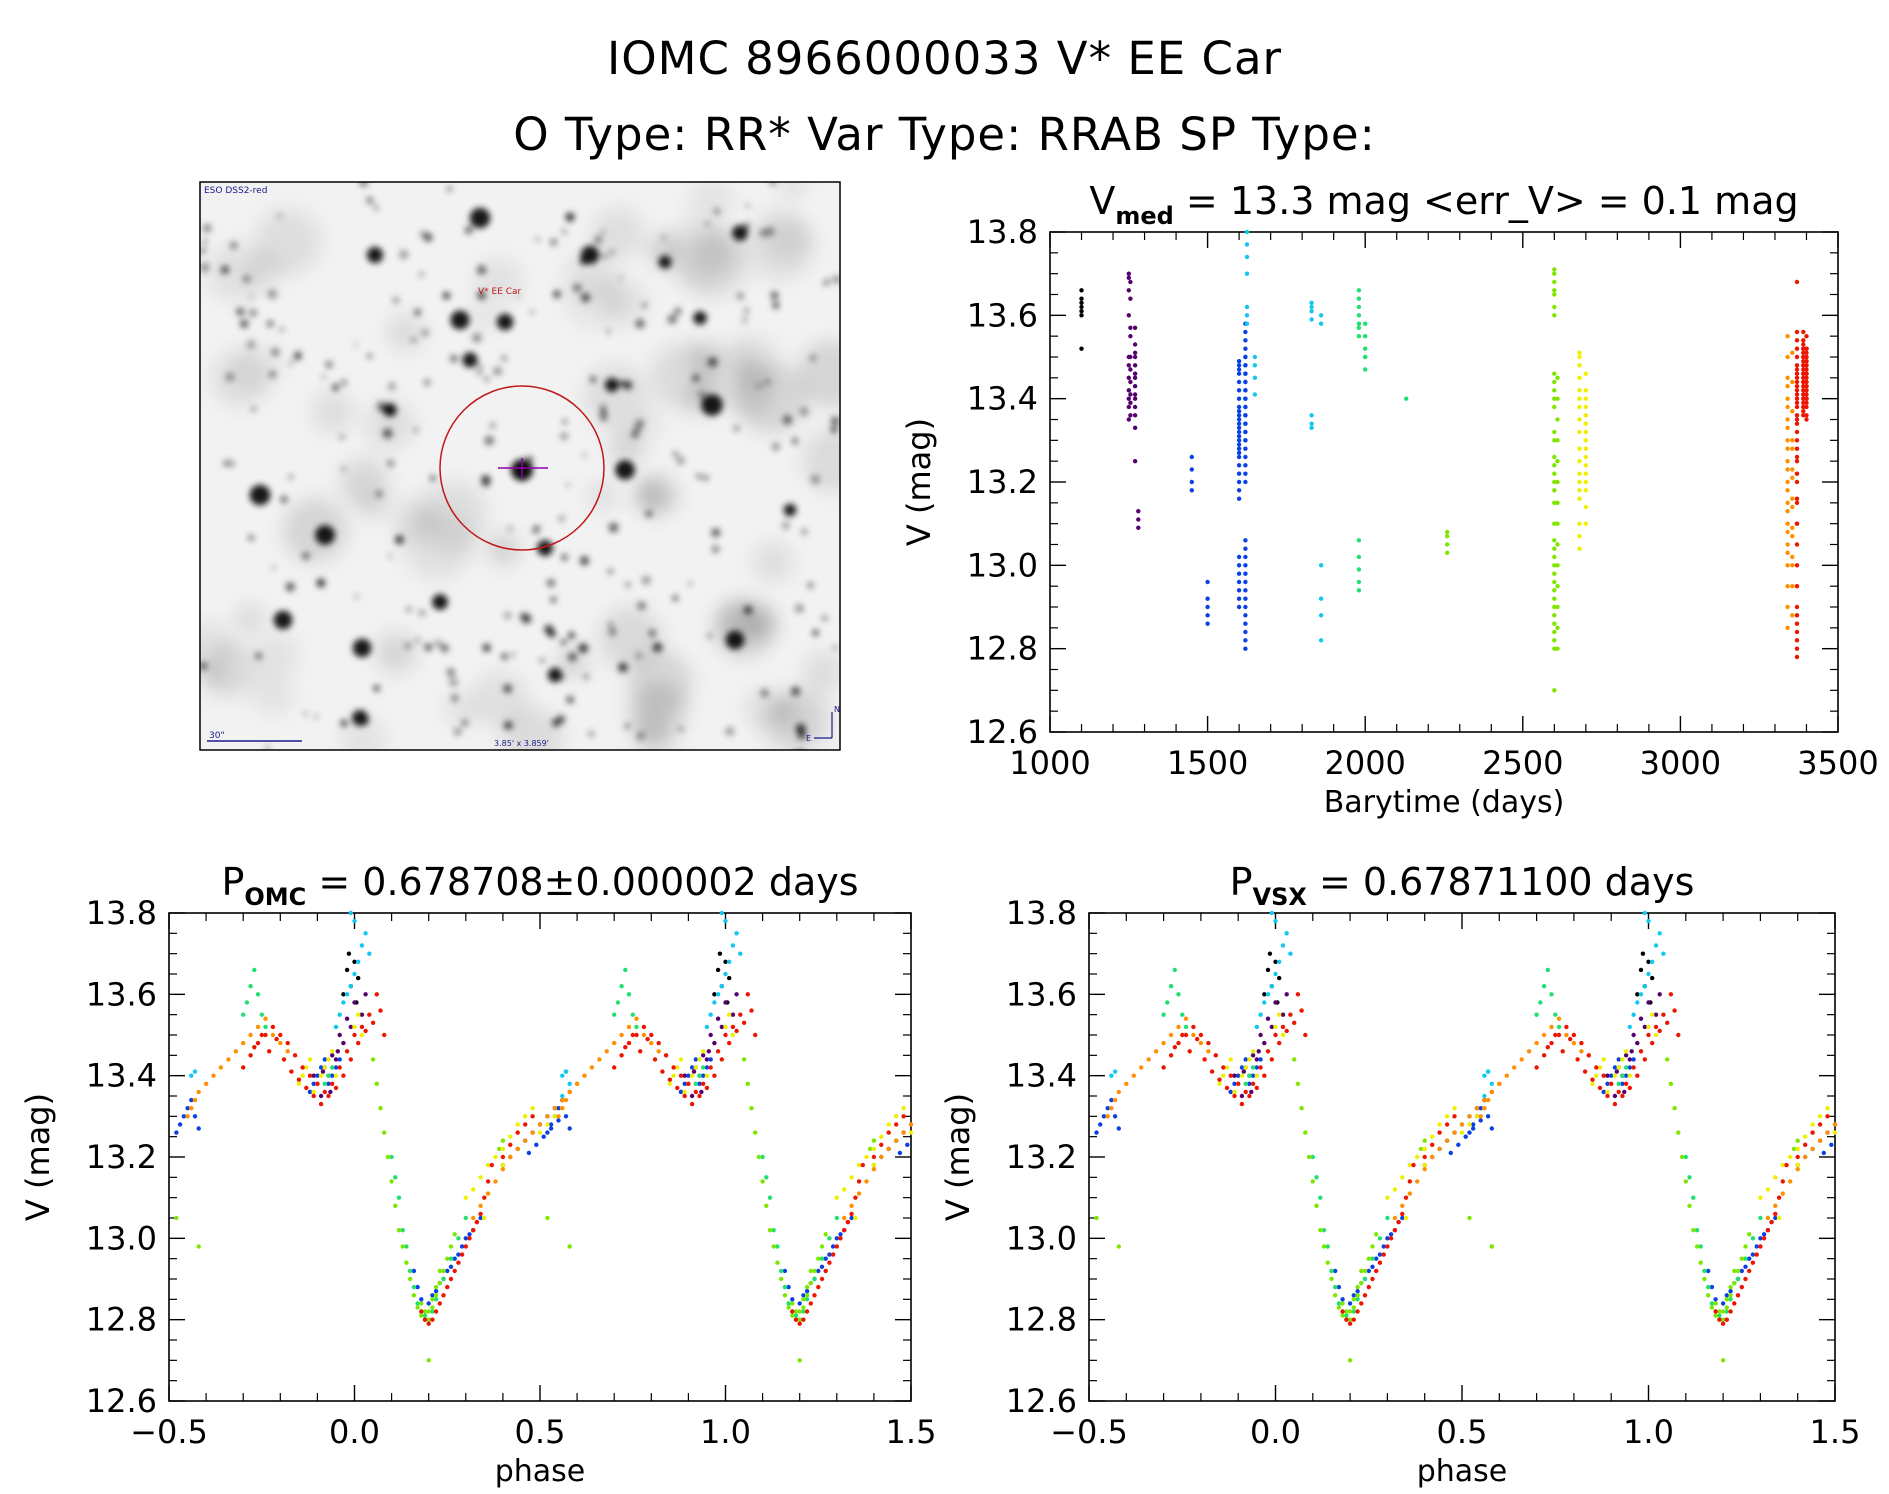 Image resolution: width=1889 pixels, height=1494 pixels. Describe the element at coordinates (466, 1004) in the screenshot. I see `series-group4` at that location.